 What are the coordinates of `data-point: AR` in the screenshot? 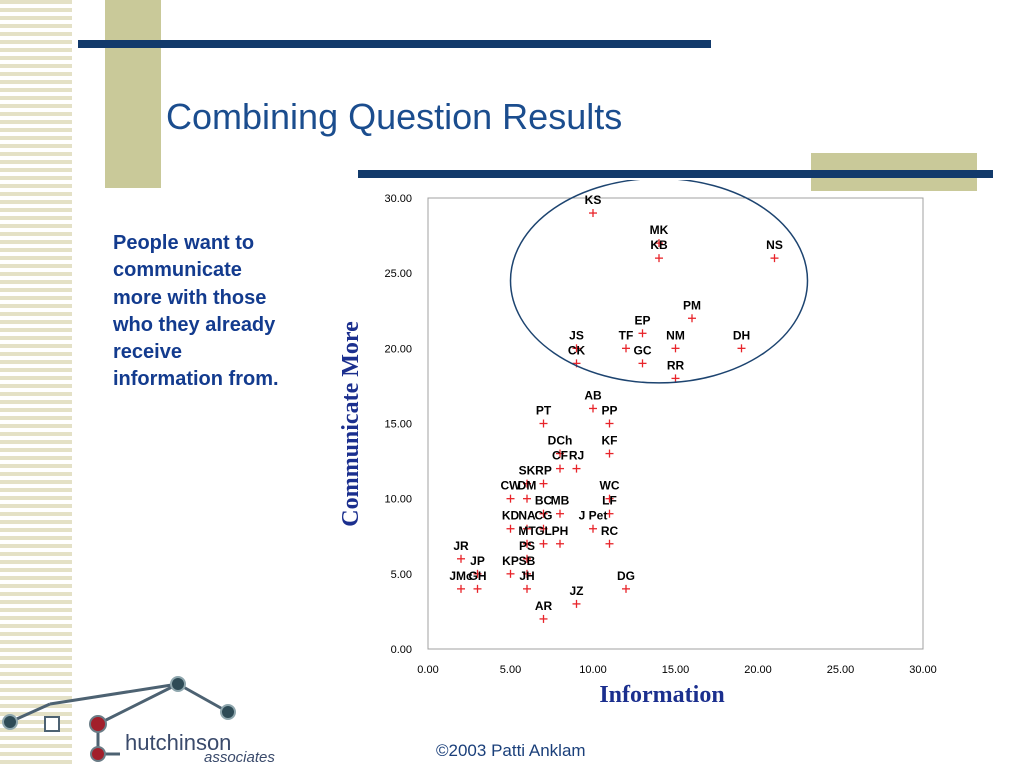 It's located at (544, 611).